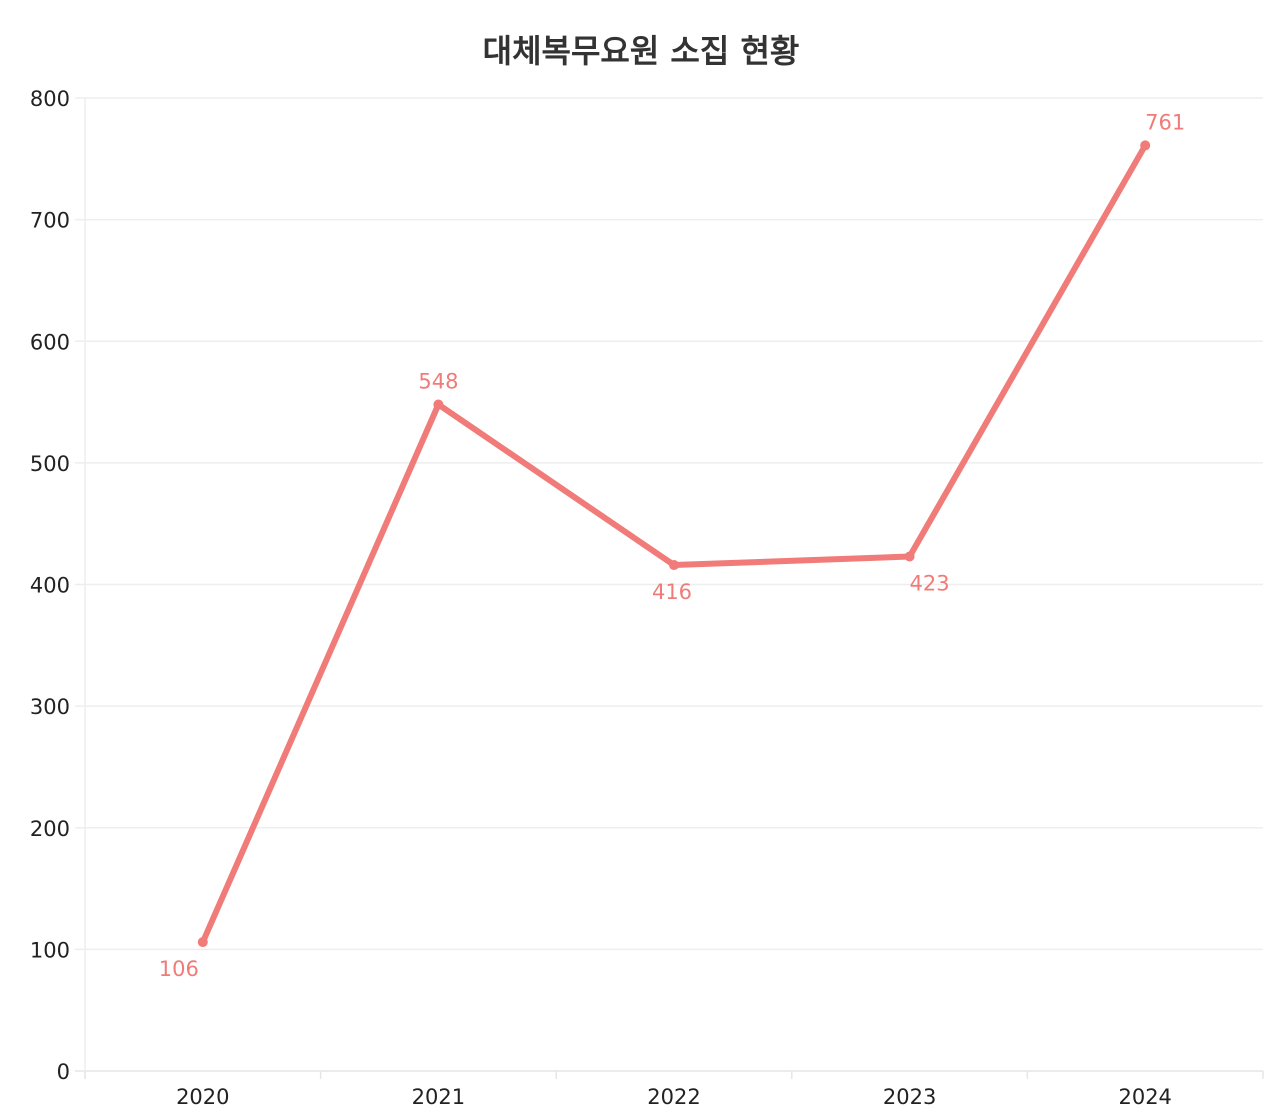 This screenshot has width=1282, height=1118. Describe the element at coordinates (50, 586) in the screenshot. I see `y-tick-label: 400` at that location.